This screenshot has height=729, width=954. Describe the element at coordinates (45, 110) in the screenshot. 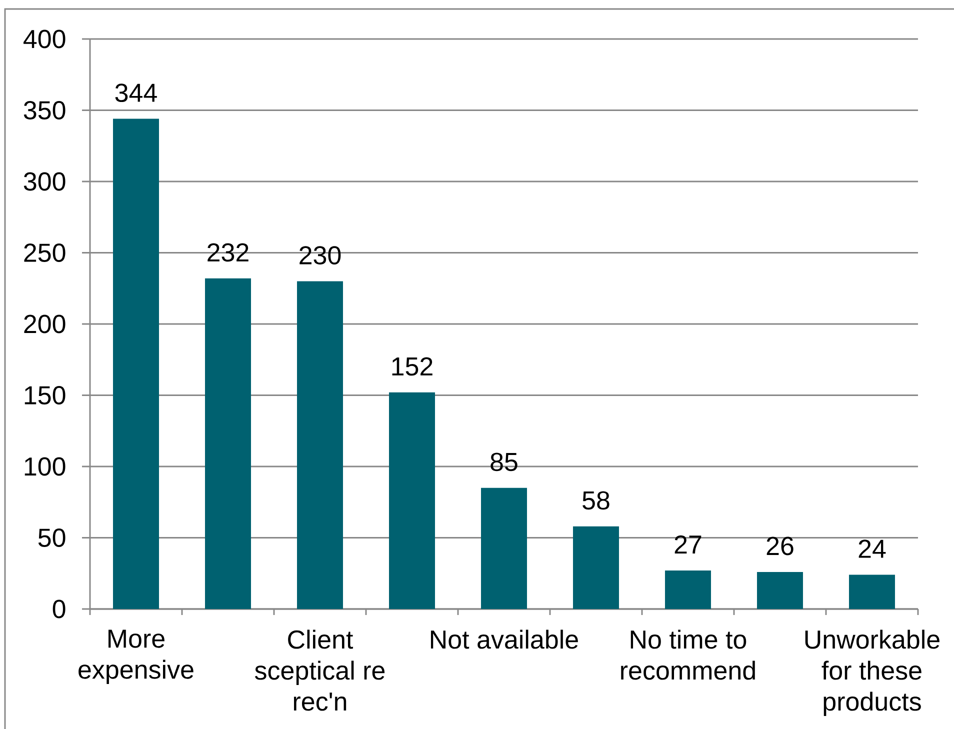

I see `y-tick-label: 350` at that location.